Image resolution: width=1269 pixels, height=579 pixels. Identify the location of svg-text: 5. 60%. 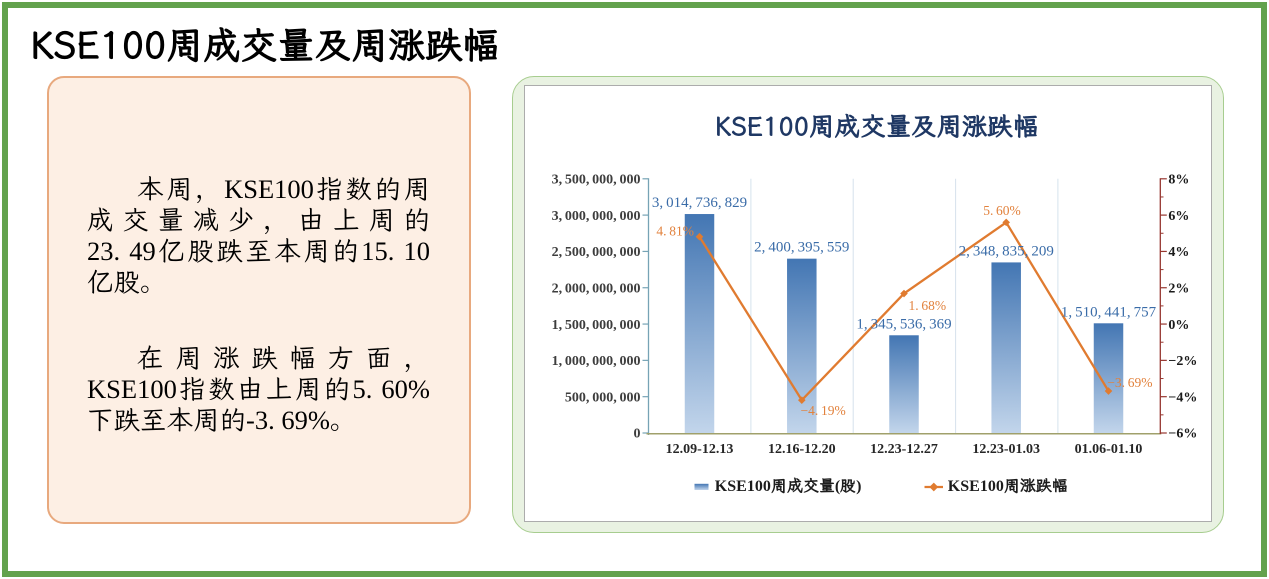
(1002, 210).